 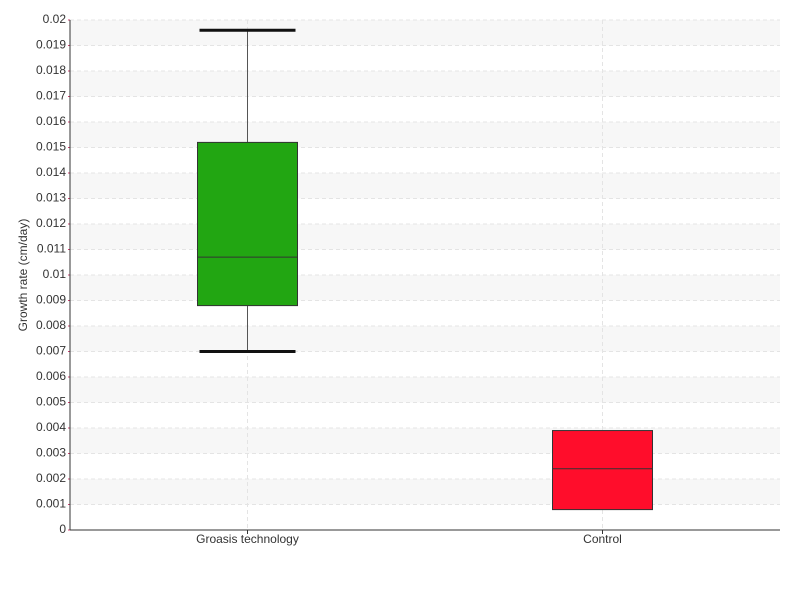 I want to click on y-tick-label: 0.02, so click(x=55, y=19).